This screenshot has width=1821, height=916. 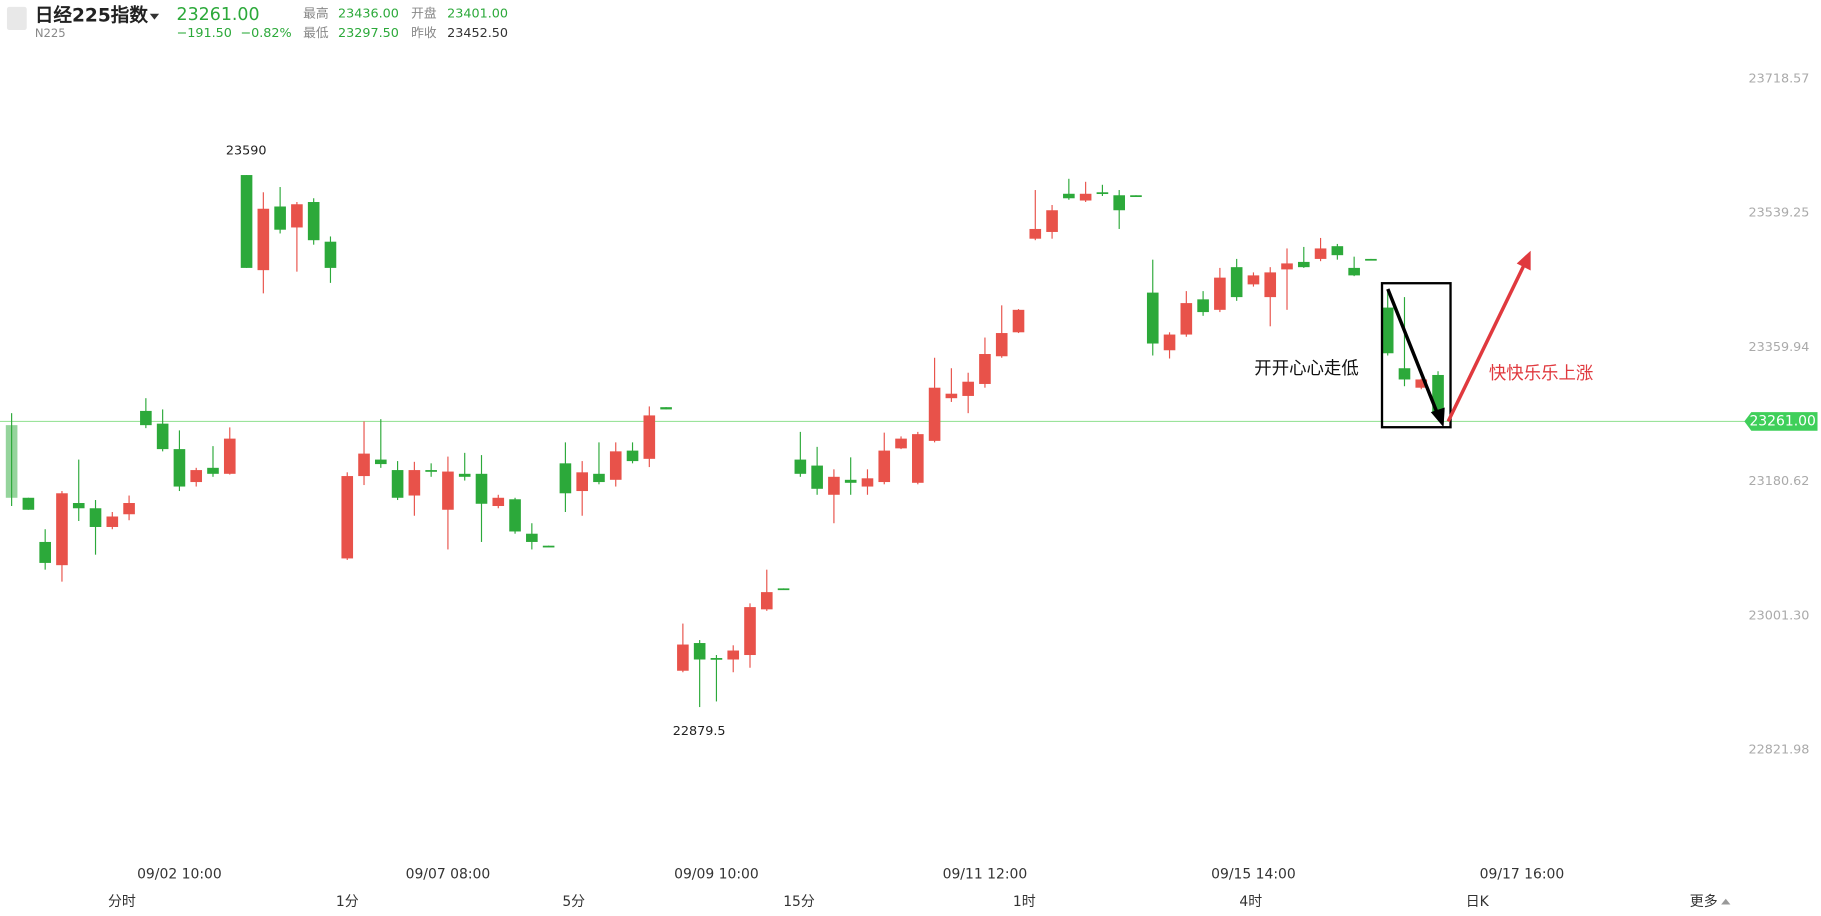 I want to click on stat-label: 最高, so click(x=316, y=13).